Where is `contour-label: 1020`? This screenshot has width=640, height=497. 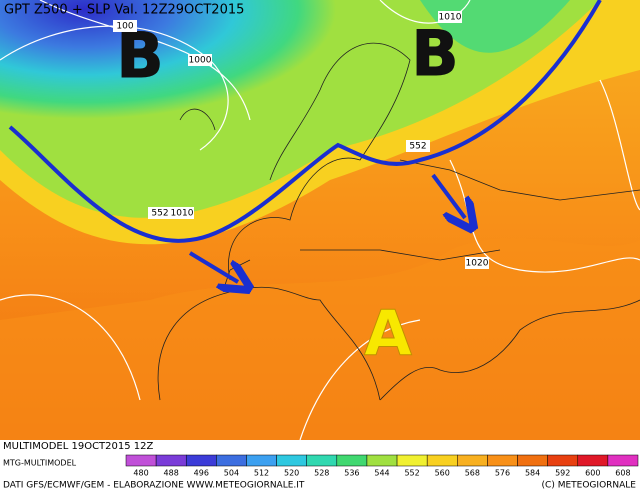 contour-label: 1020 is located at coordinates (477, 264).